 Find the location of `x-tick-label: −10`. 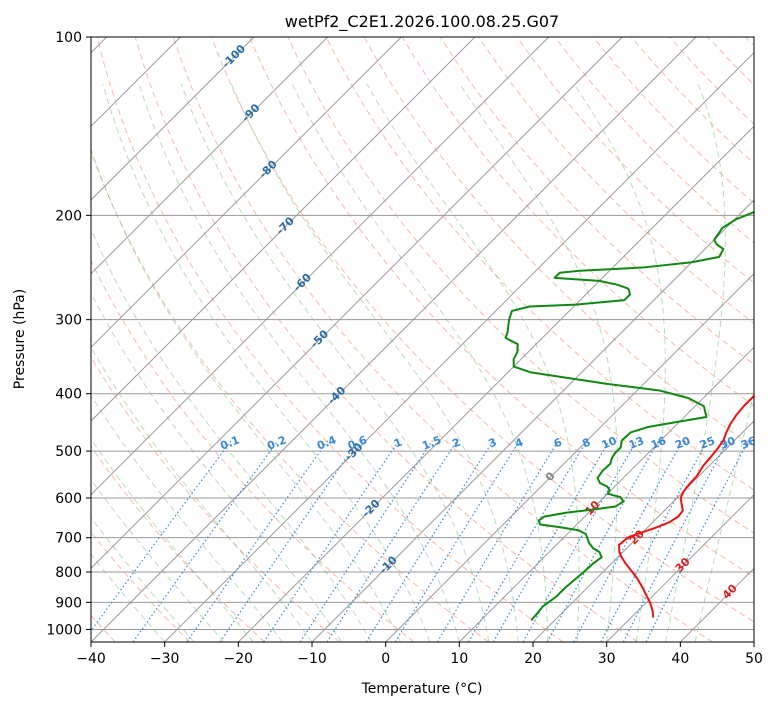

x-tick-label: −10 is located at coordinates (312, 659).